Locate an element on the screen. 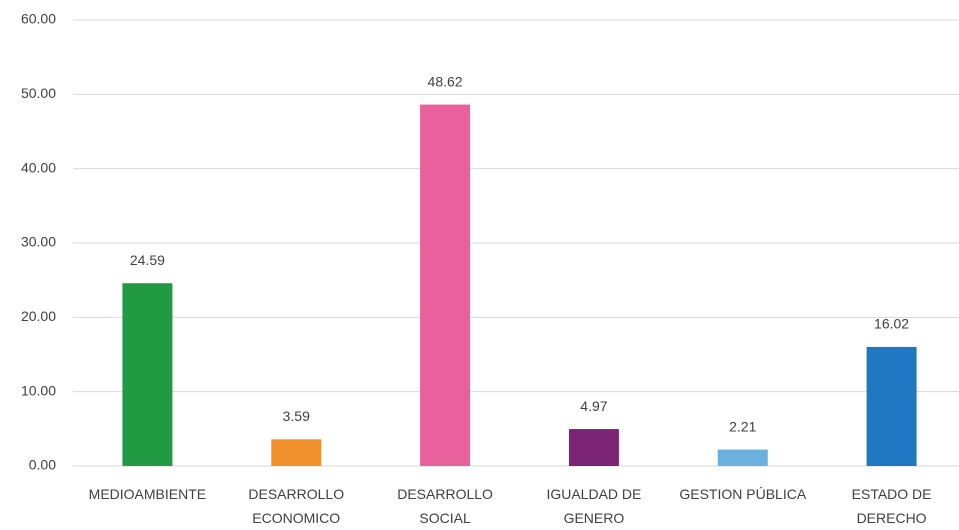 The height and width of the screenshot is (530, 959). data-label: 48.62 is located at coordinates (445, 81).